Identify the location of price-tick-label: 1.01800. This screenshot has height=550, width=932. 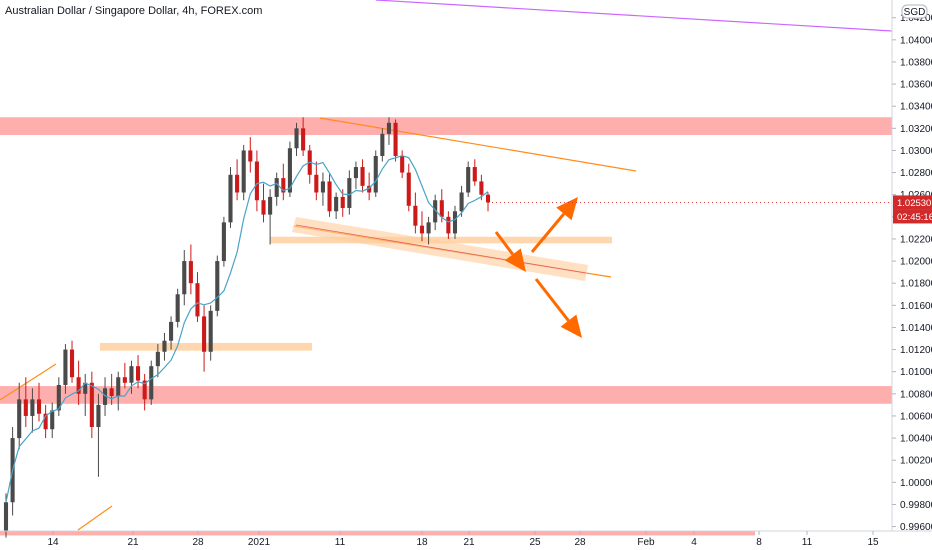
(916, 284).